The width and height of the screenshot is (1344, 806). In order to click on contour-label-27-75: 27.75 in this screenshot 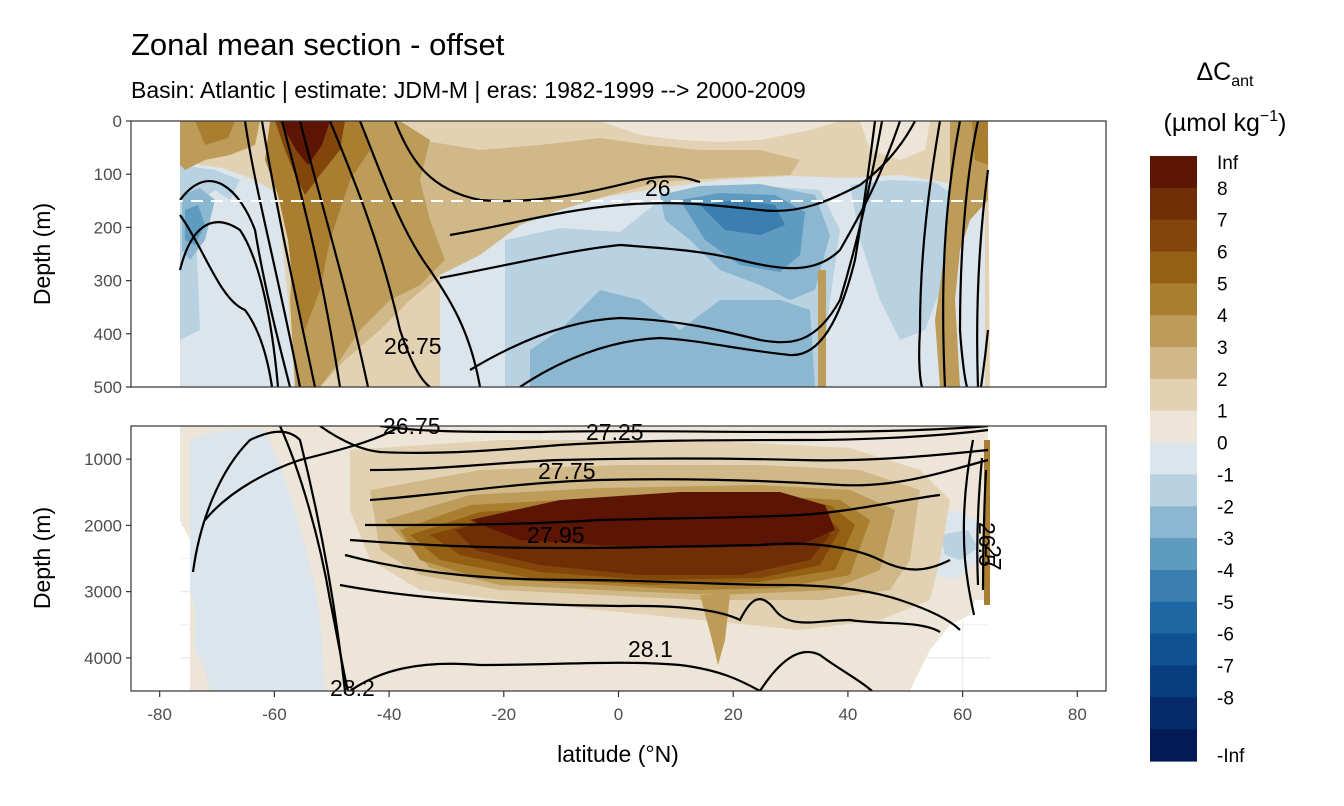, I will do `click(567, 471)`.